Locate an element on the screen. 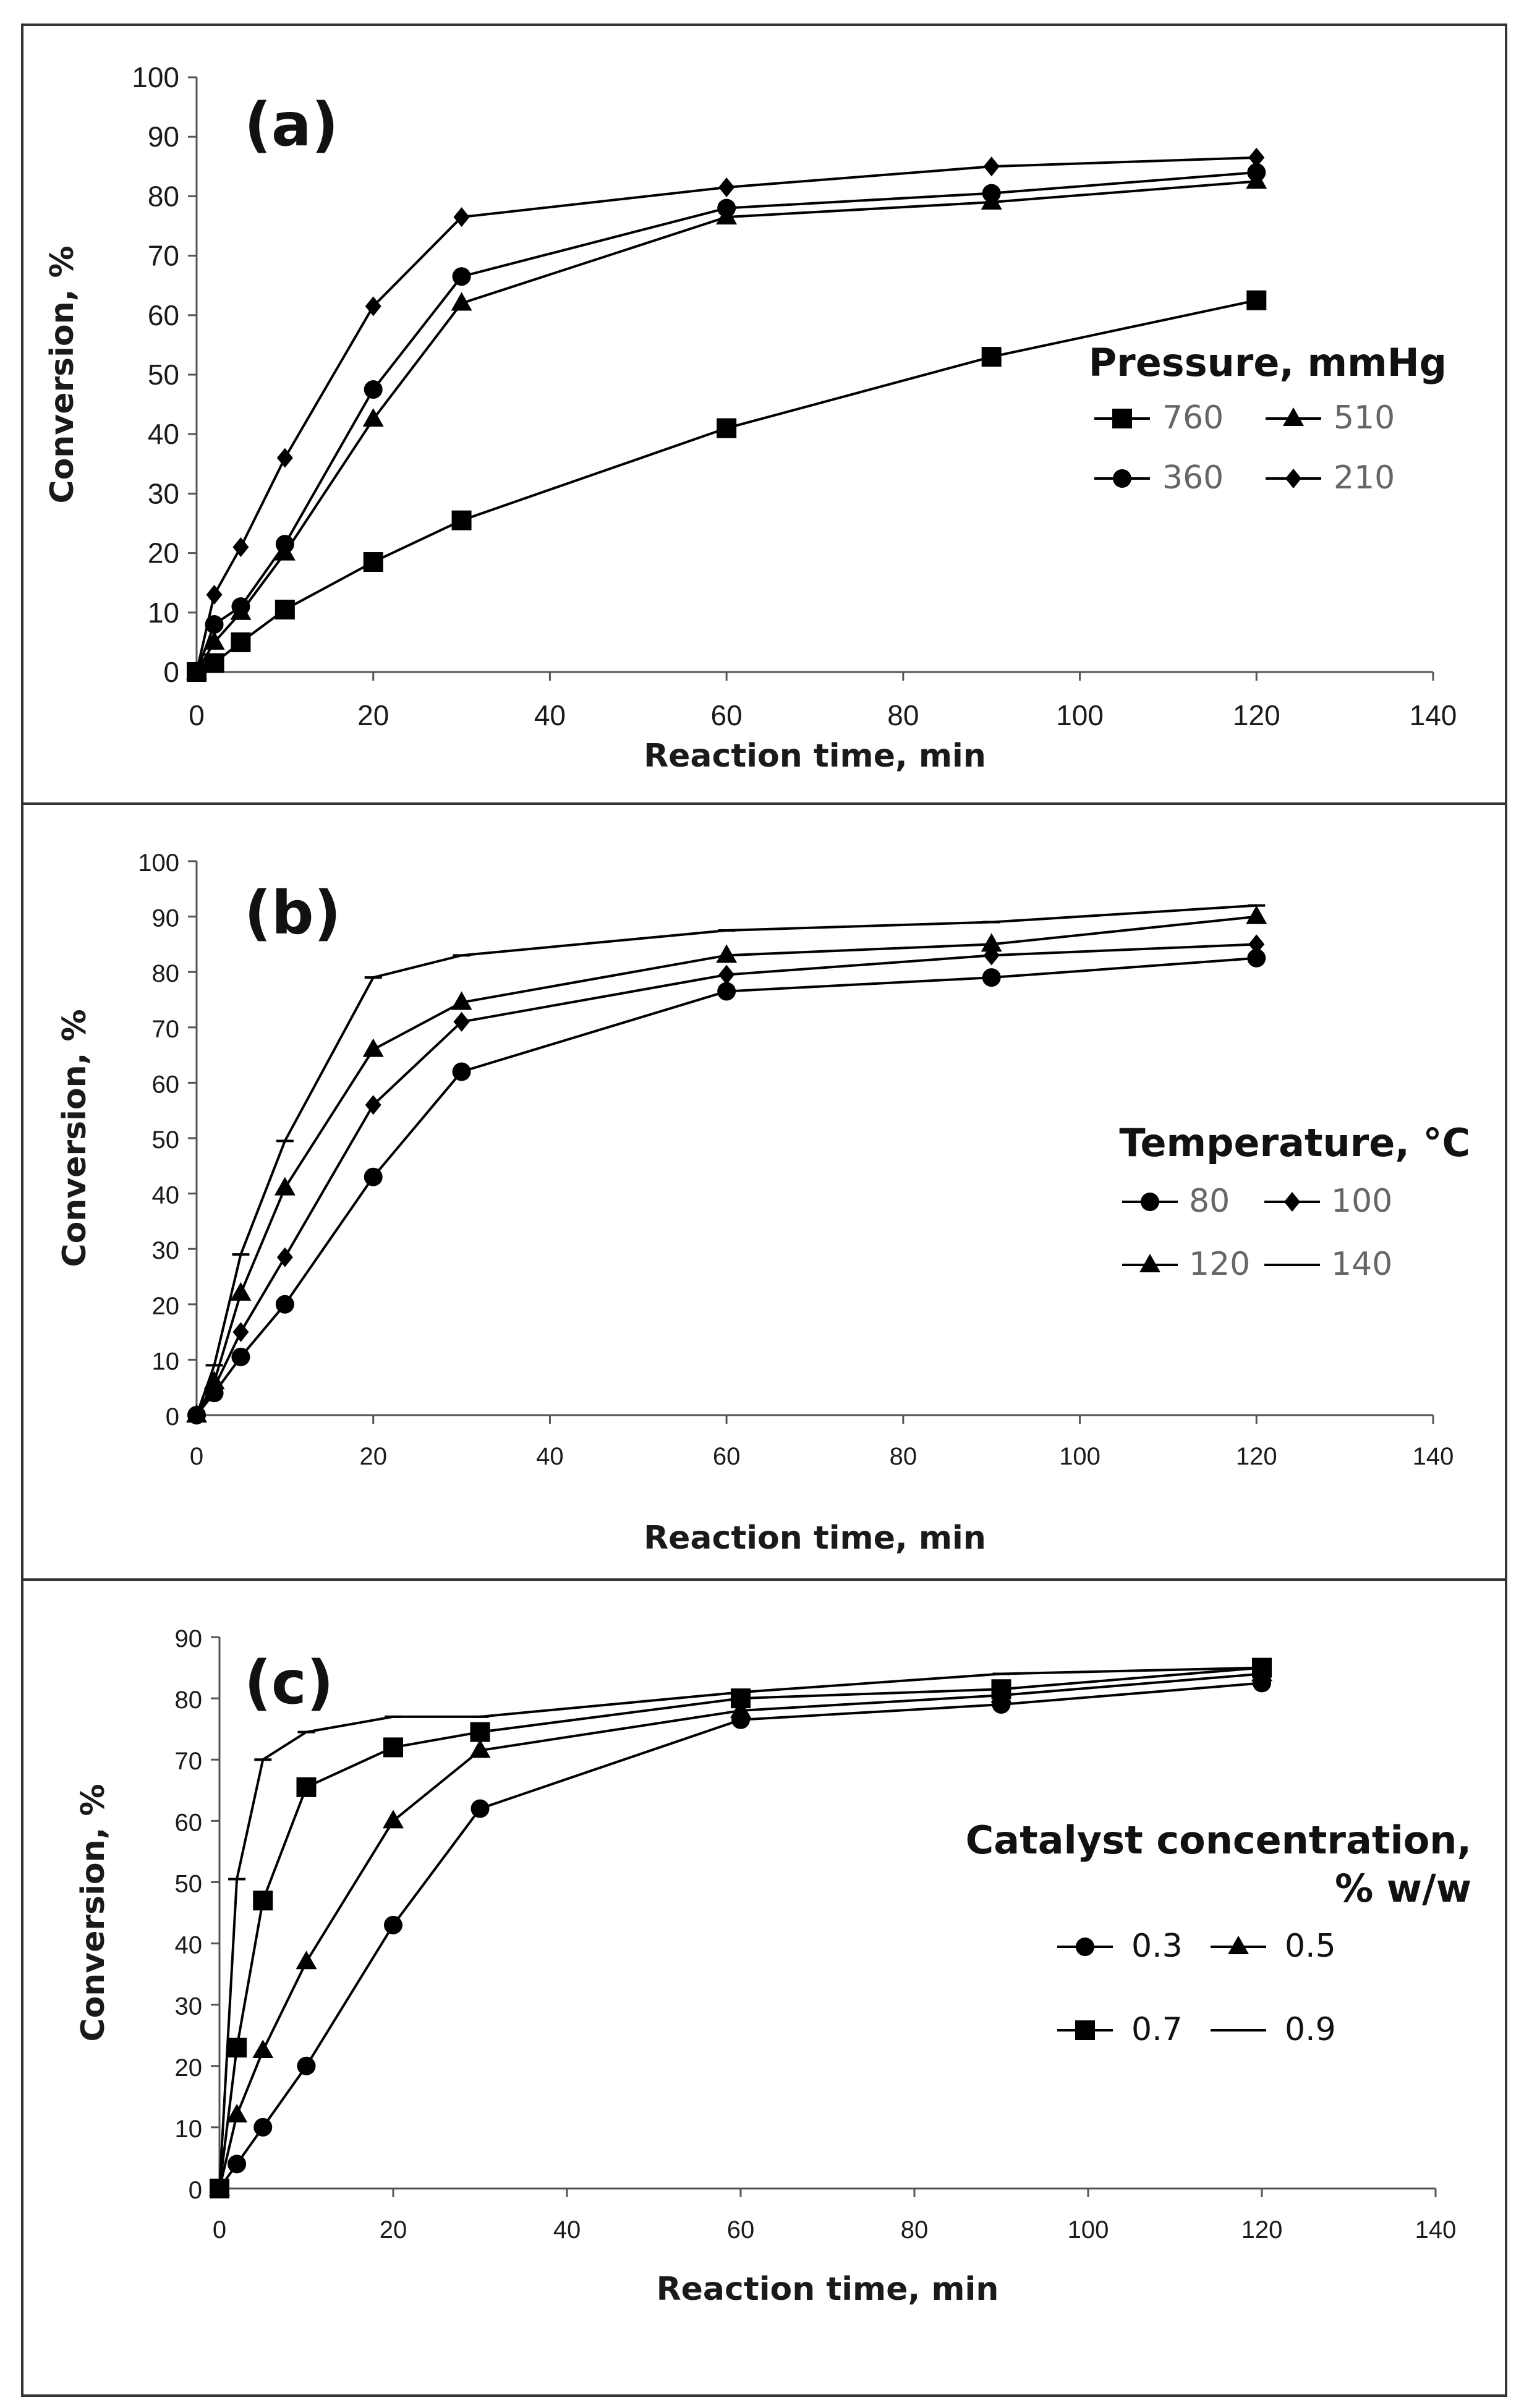 The width and height of the screenshot is (1524, 2408). legend: Temperature, °C 80 100 120 140 is located at coordinates (1295, 1201).